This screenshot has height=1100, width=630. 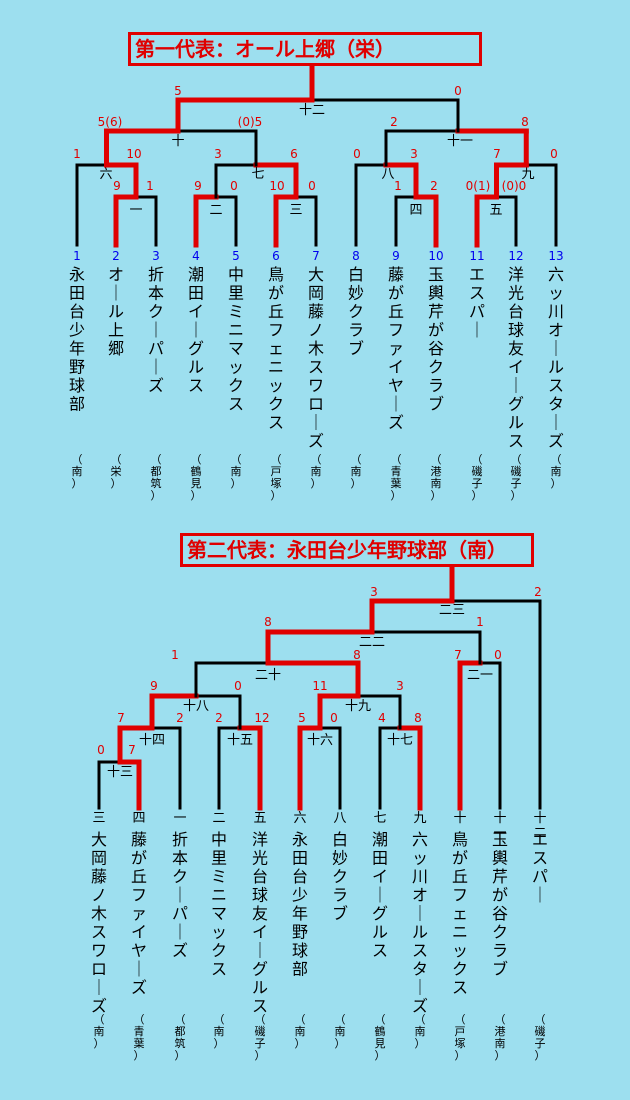 I want to click on team-seed-label: 十一, so click(x=499, y=826).